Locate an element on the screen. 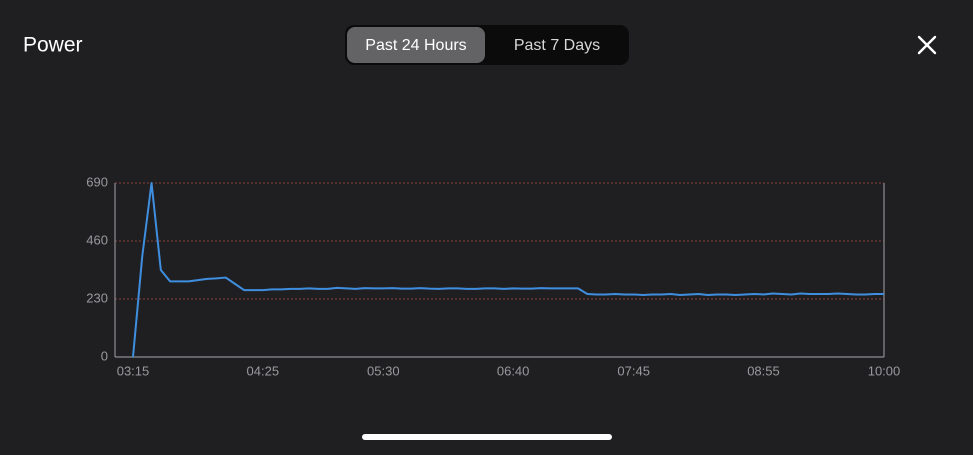 Image resolution: width=973 pixels, height=455 pixels. tab: Past 24 Hours is located at coordinates (415, 45).